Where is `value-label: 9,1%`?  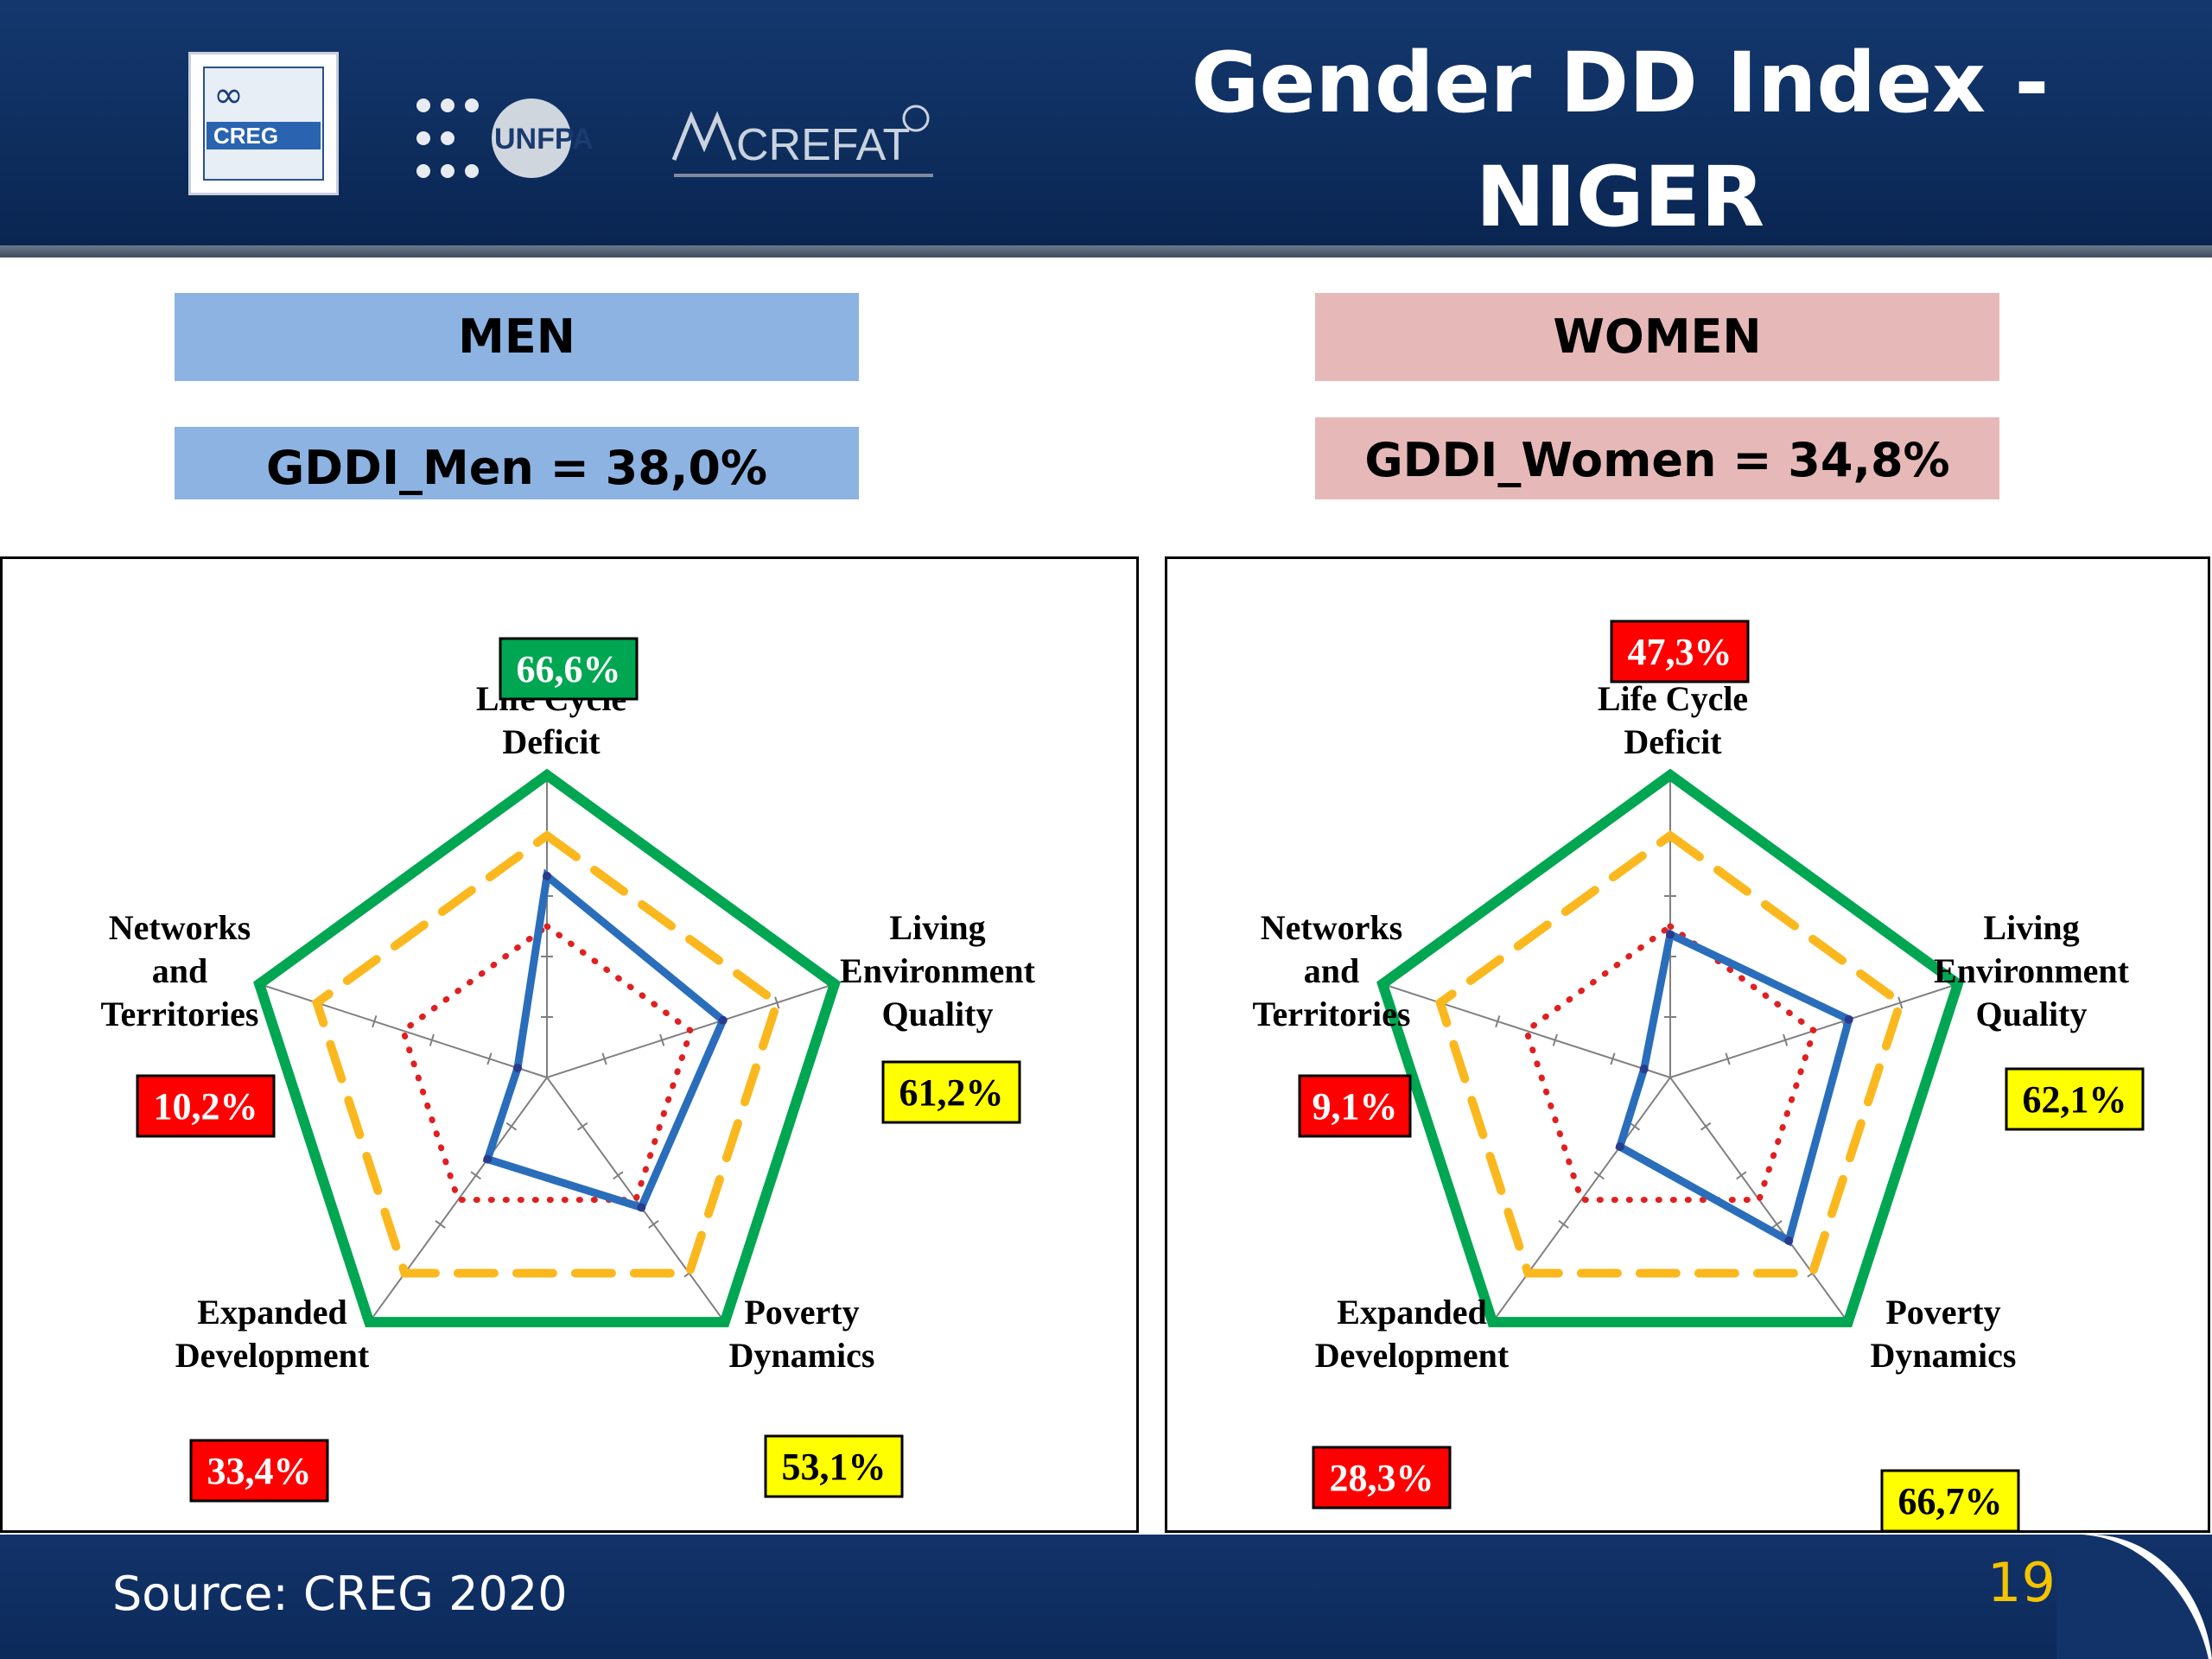 value-label: 9,1% is located at coordinates (1355, 1106).